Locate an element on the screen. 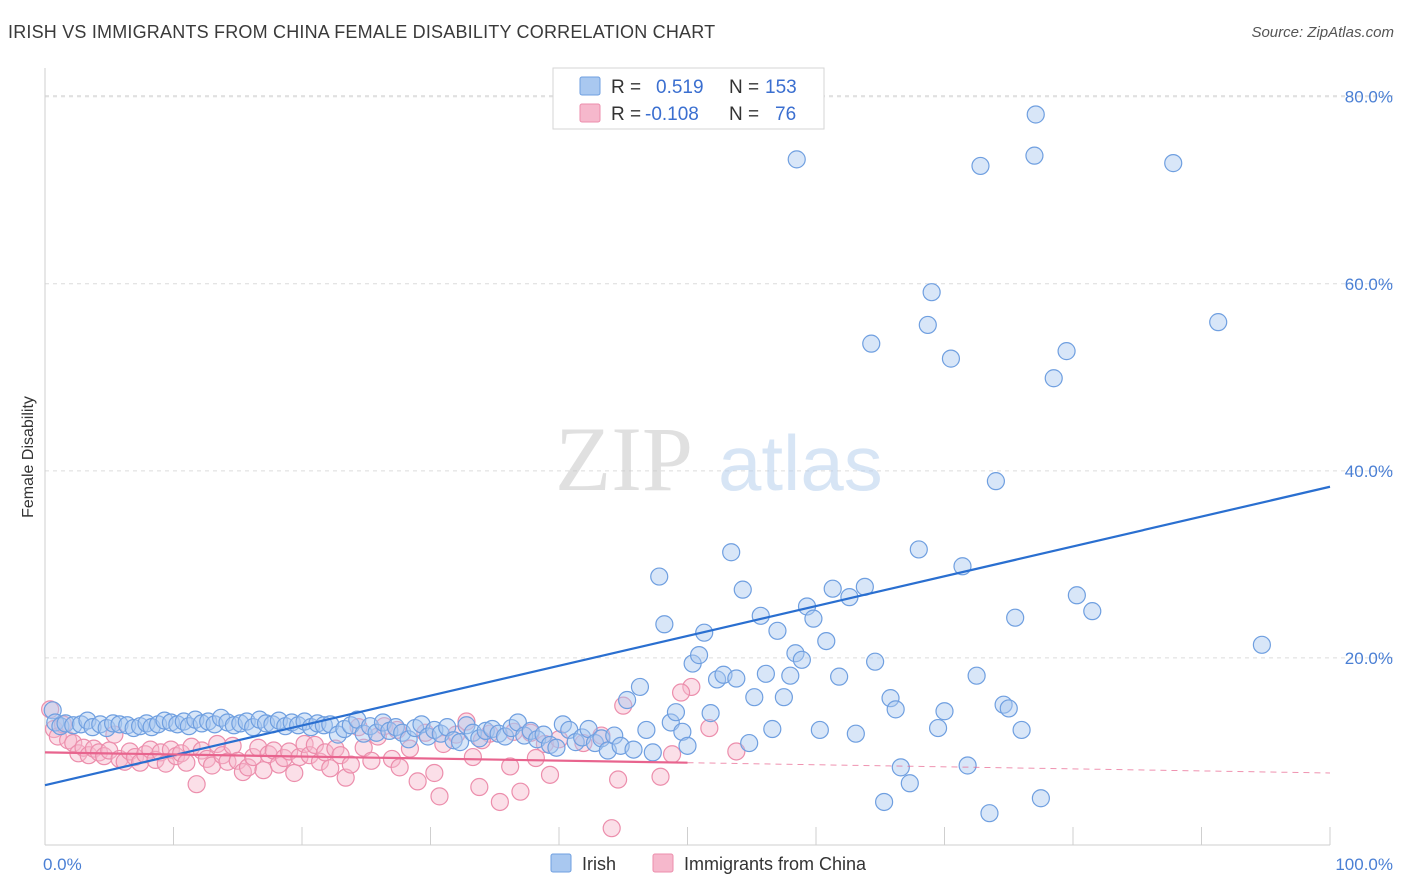  y-tick-label-1: 40.0% is located at coordinates (1369, 471).